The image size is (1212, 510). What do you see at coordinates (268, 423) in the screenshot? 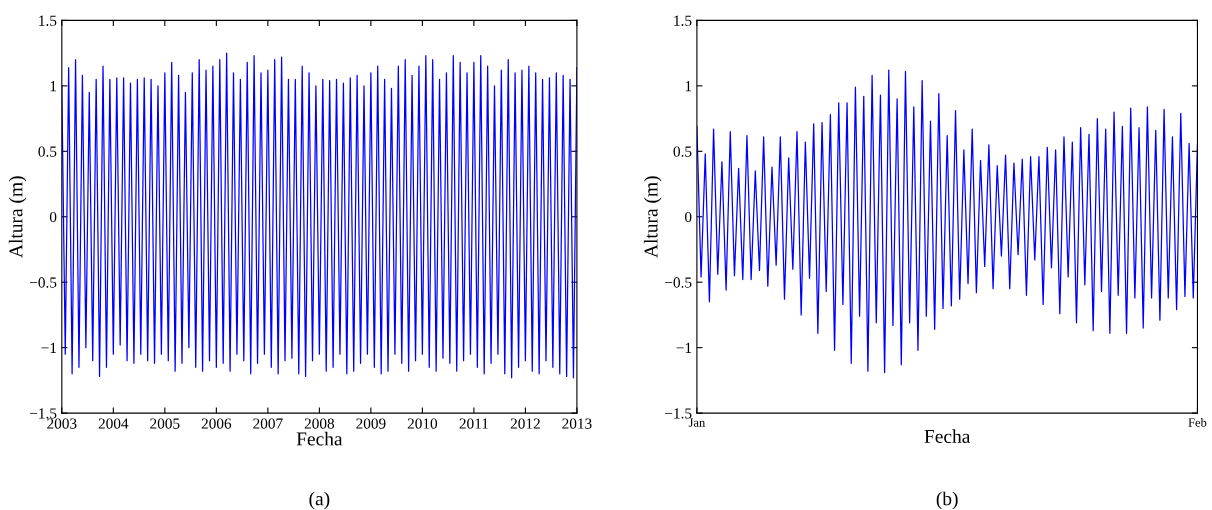
I see `x-tick-label: 2007` at bounding box center [268, 423].